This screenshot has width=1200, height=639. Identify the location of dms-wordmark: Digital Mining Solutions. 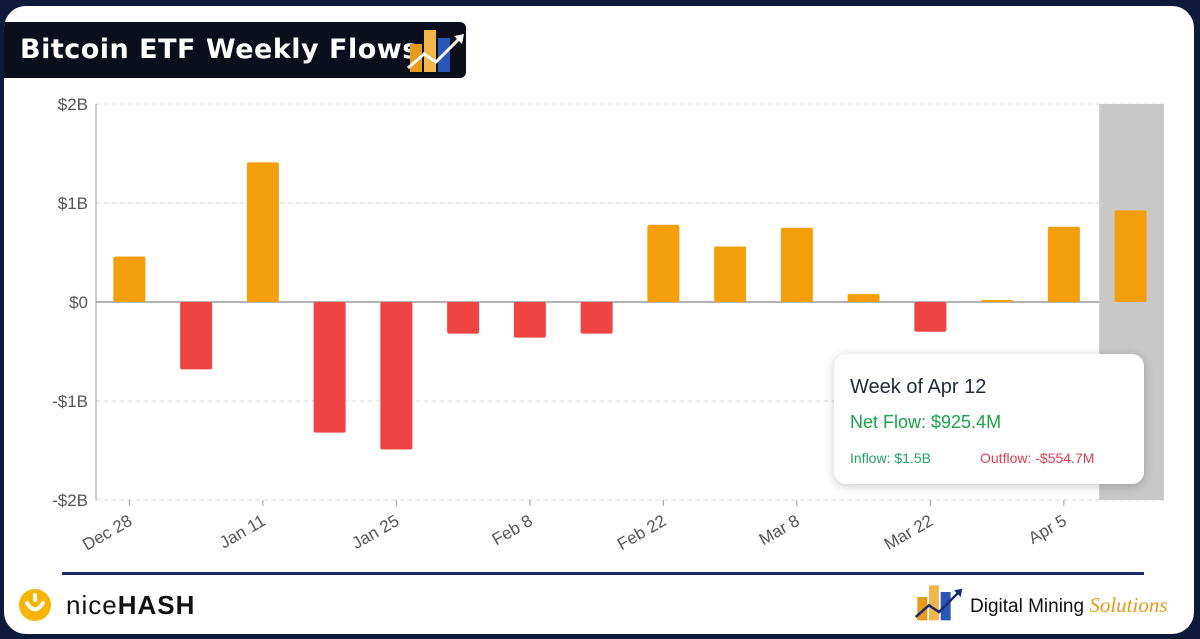
(1069, 605).